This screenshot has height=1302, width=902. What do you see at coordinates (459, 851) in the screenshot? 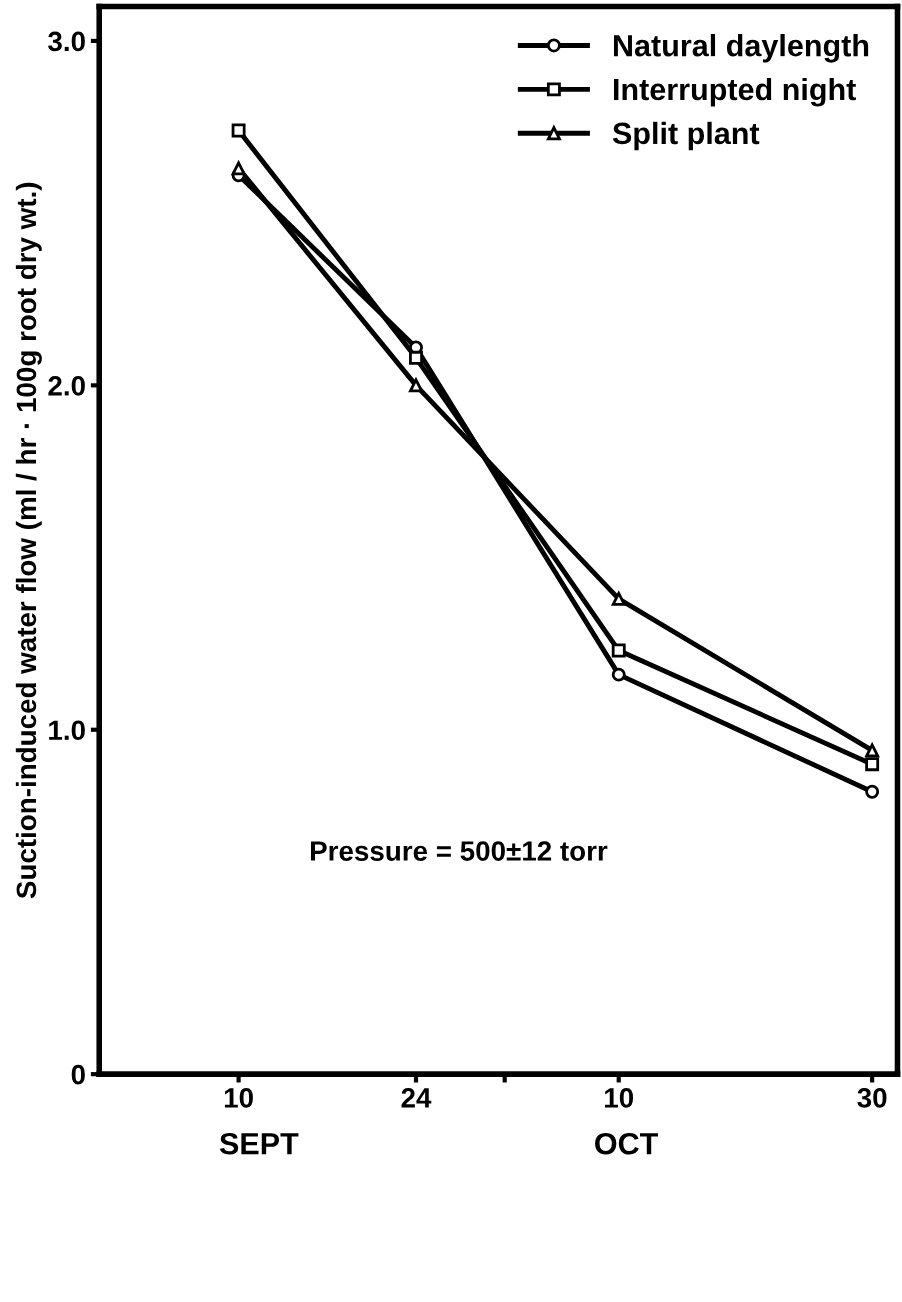
I see `annotation: Pressure = 500±12 torr` at bounding box center [459, 851].